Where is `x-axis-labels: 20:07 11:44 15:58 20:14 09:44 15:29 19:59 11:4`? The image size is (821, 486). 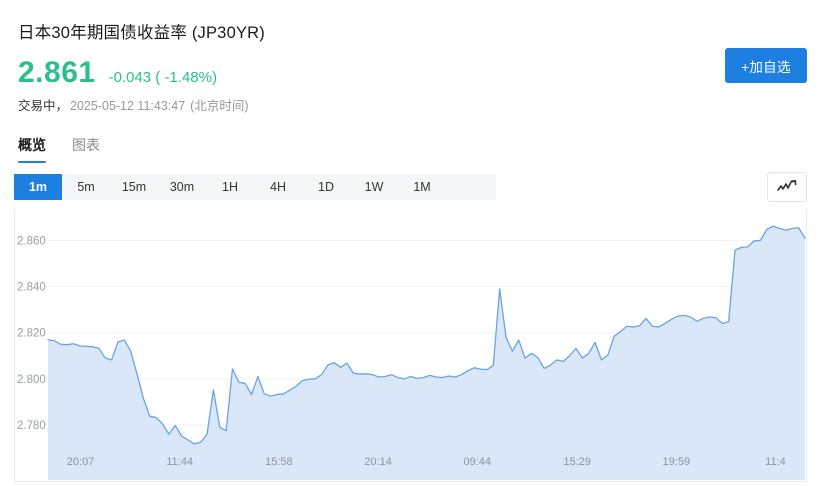
x-axis-labels: 20:07 11:44 15:58 20:14 09:44 15:29 19:59 11:4 is located at coordinates (426, 462).